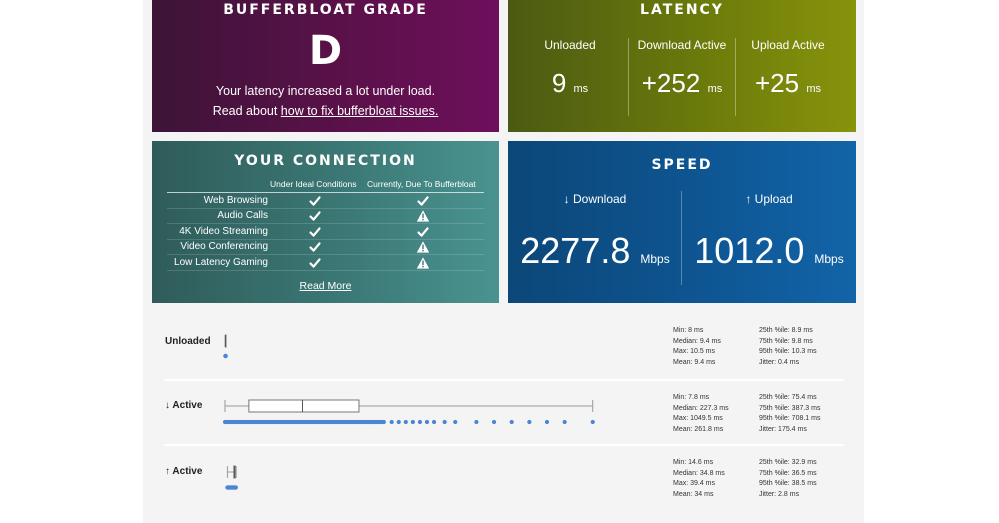 The width and height of the screenshot is (999, 523). I want to click on connection-row: Audio Calls, so click(325, 217).